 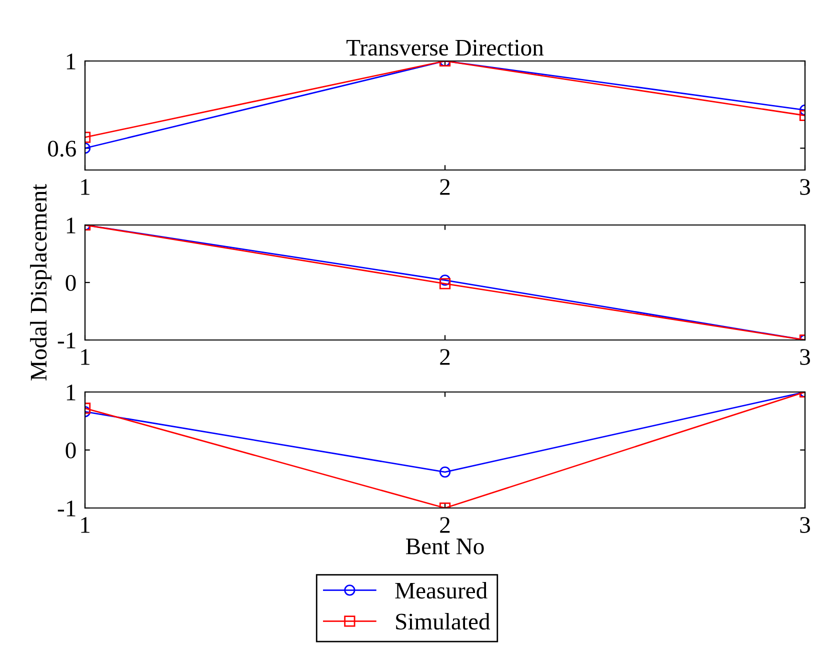 I want to click on legend-label: Simulated, so click(x=443, y=621).